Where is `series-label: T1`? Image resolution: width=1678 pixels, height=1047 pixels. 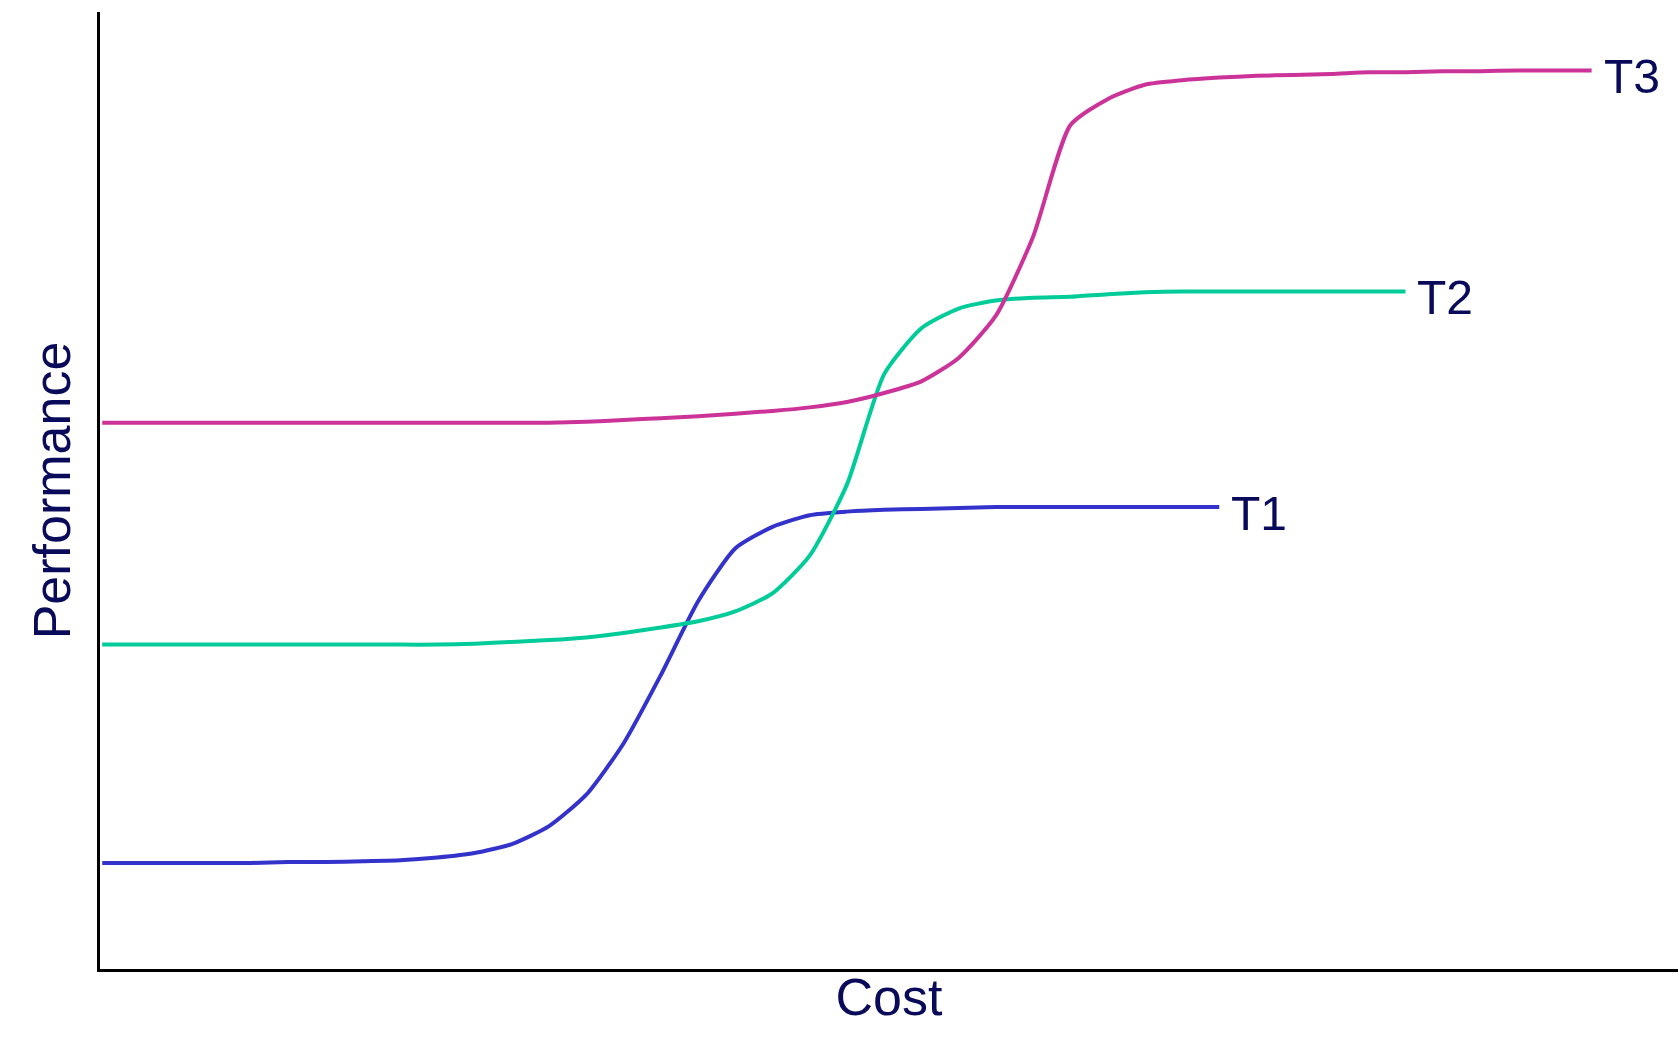 series-label: T1 is located at coordinates (1259, 513).